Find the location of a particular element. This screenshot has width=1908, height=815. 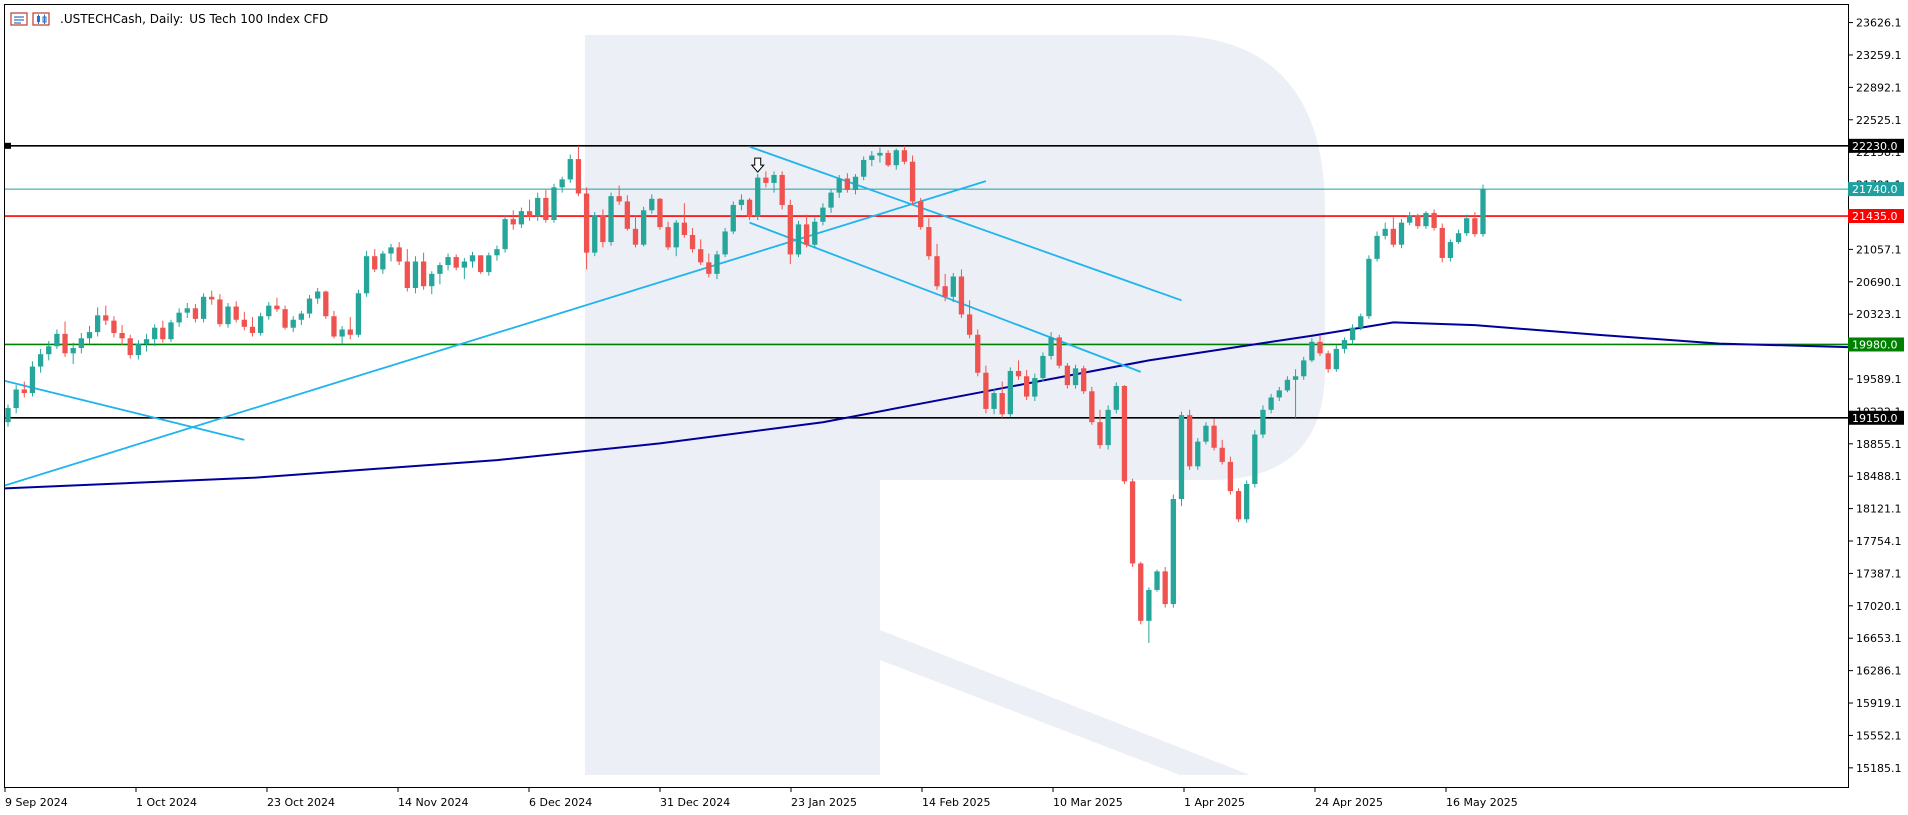

y-tick-label: 16286.1 is located at coordinates (1879, 671).